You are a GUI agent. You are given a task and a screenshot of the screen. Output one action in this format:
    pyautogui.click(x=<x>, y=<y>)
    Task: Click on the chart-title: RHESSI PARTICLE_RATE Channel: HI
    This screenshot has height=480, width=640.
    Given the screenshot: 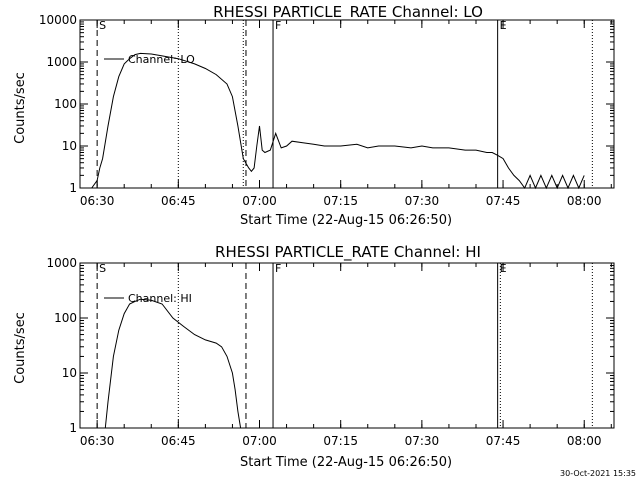 What is the action you would take?
    pyautogui.click(x=348, y=252)
    